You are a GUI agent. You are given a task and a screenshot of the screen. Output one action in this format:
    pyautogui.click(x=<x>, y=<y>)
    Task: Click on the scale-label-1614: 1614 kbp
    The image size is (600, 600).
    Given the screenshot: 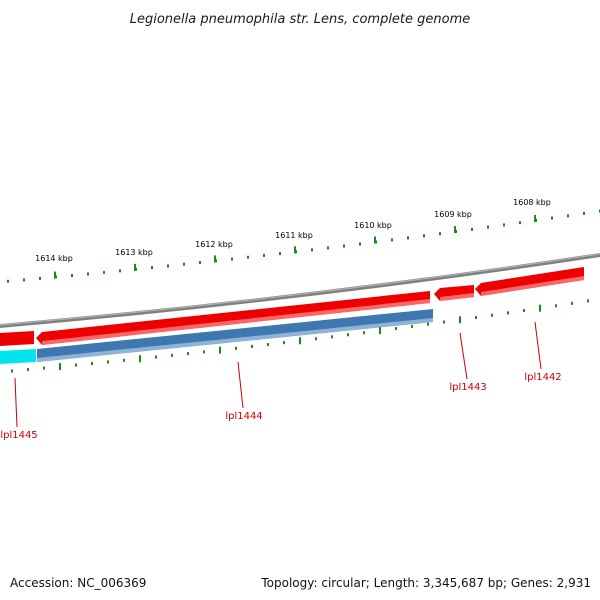 What is the action you would take?
    pyautogui.click(x=54, y=258)
    